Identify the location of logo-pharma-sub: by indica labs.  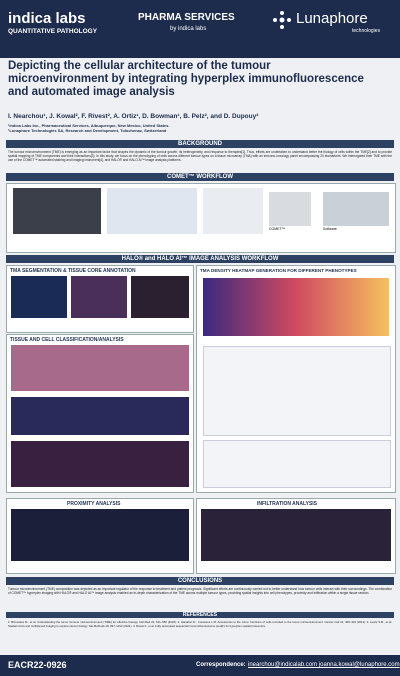
(188, 29).